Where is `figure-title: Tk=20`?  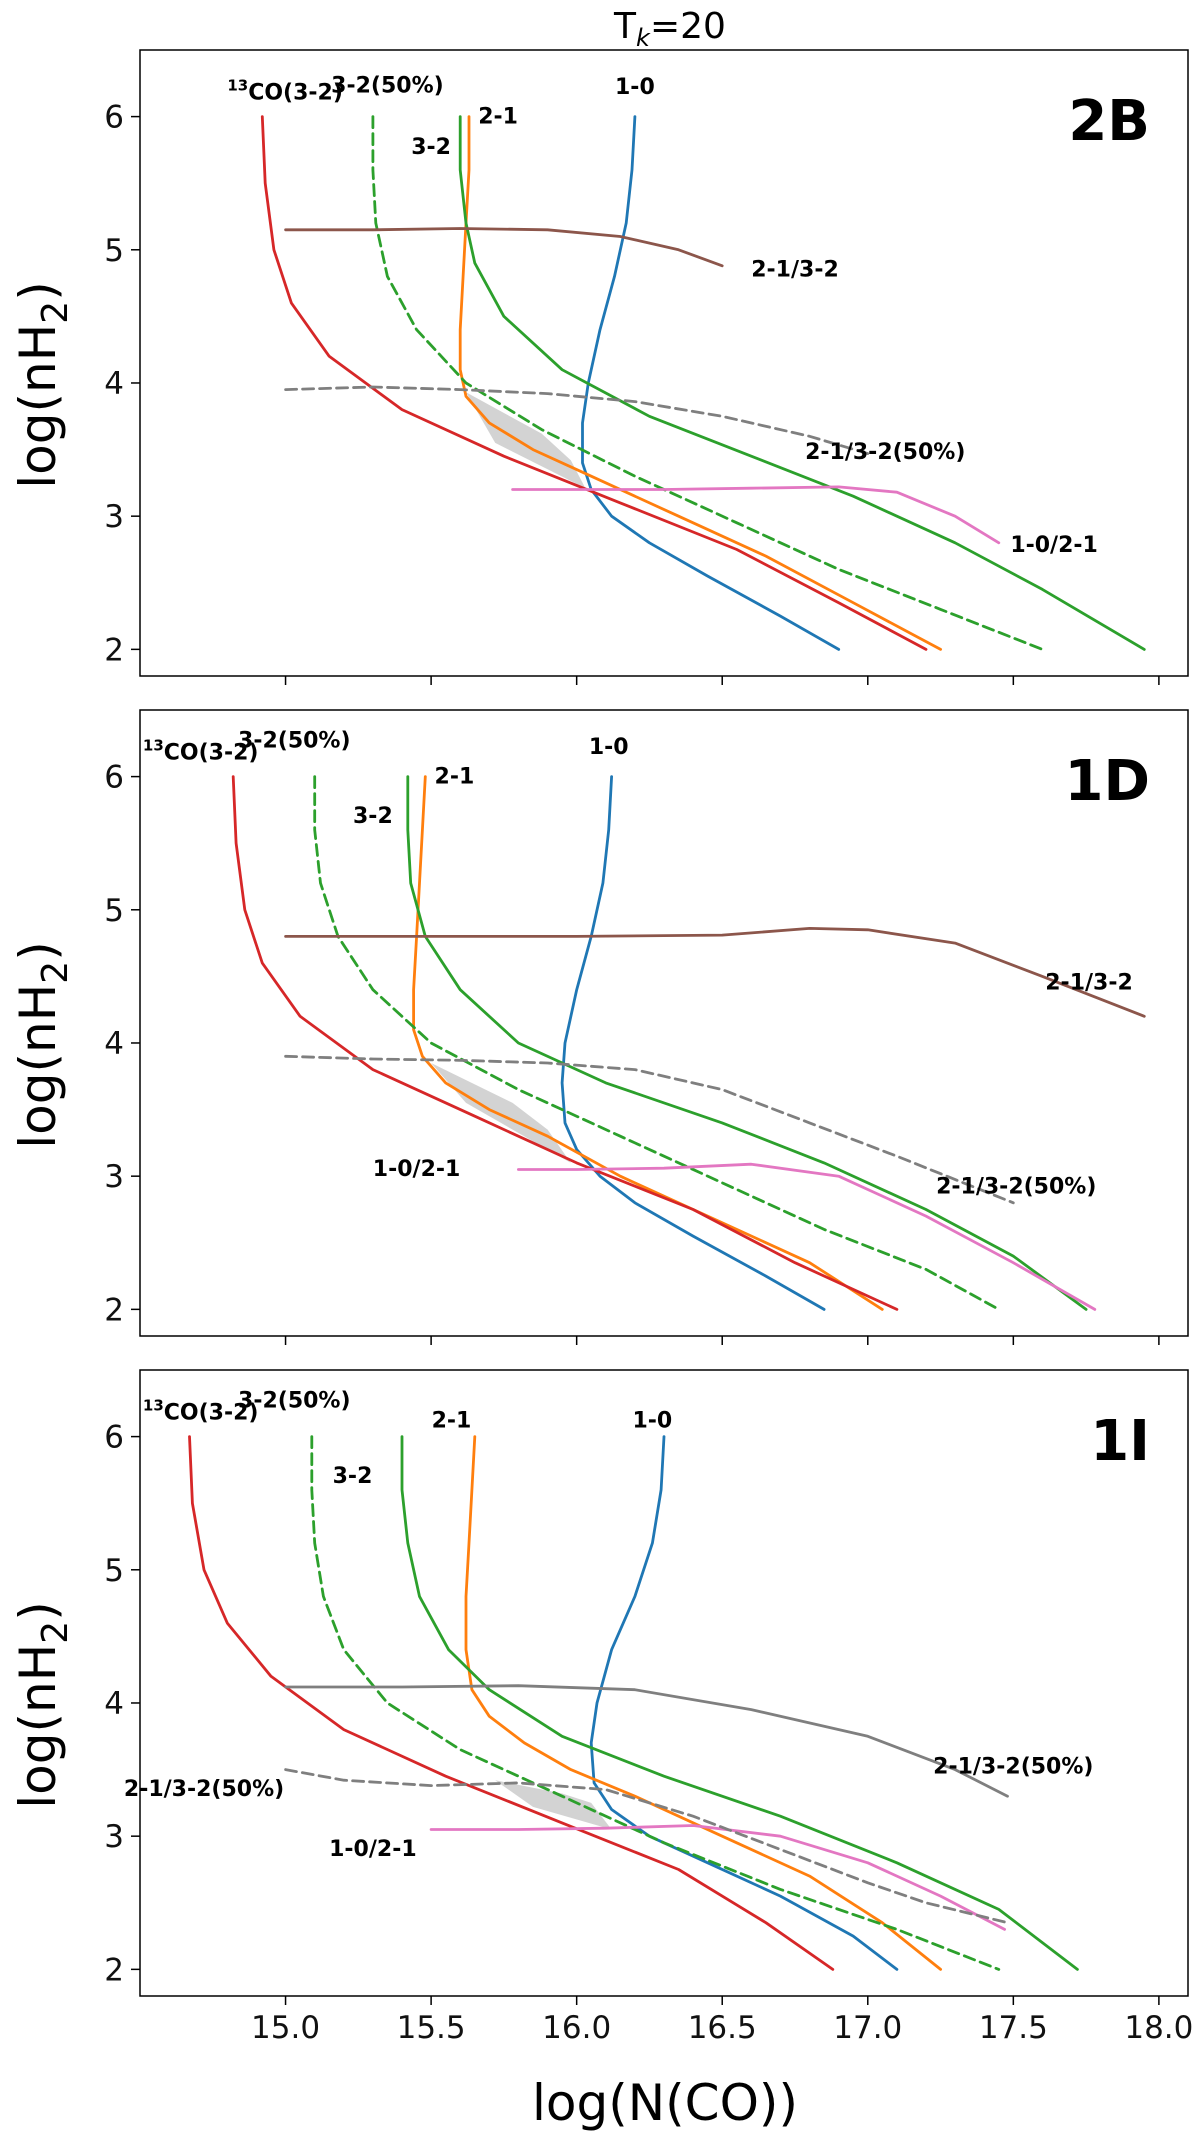 figure-title: Tk=20 is located at coordinates (669, 29).